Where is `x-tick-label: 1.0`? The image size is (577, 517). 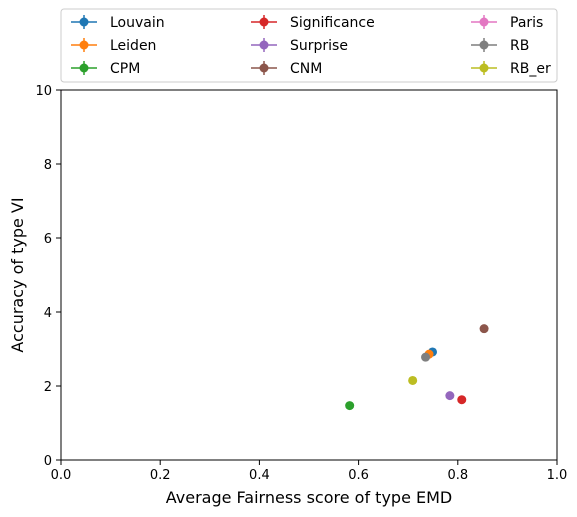 x-tick-label: 1.0 is located at coordinates (557, 475).